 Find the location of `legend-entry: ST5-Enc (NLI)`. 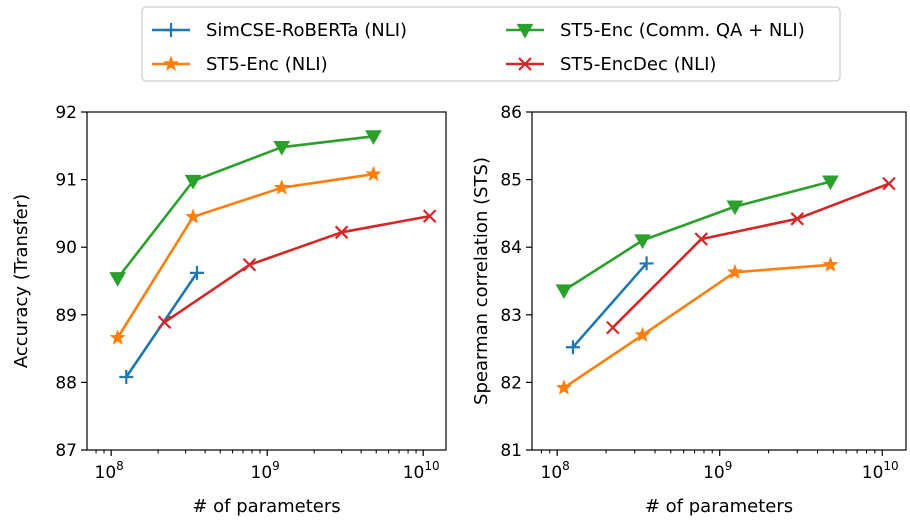

legend-entry: ST5-Enc (NLI) is located at coordinates (240, 64).